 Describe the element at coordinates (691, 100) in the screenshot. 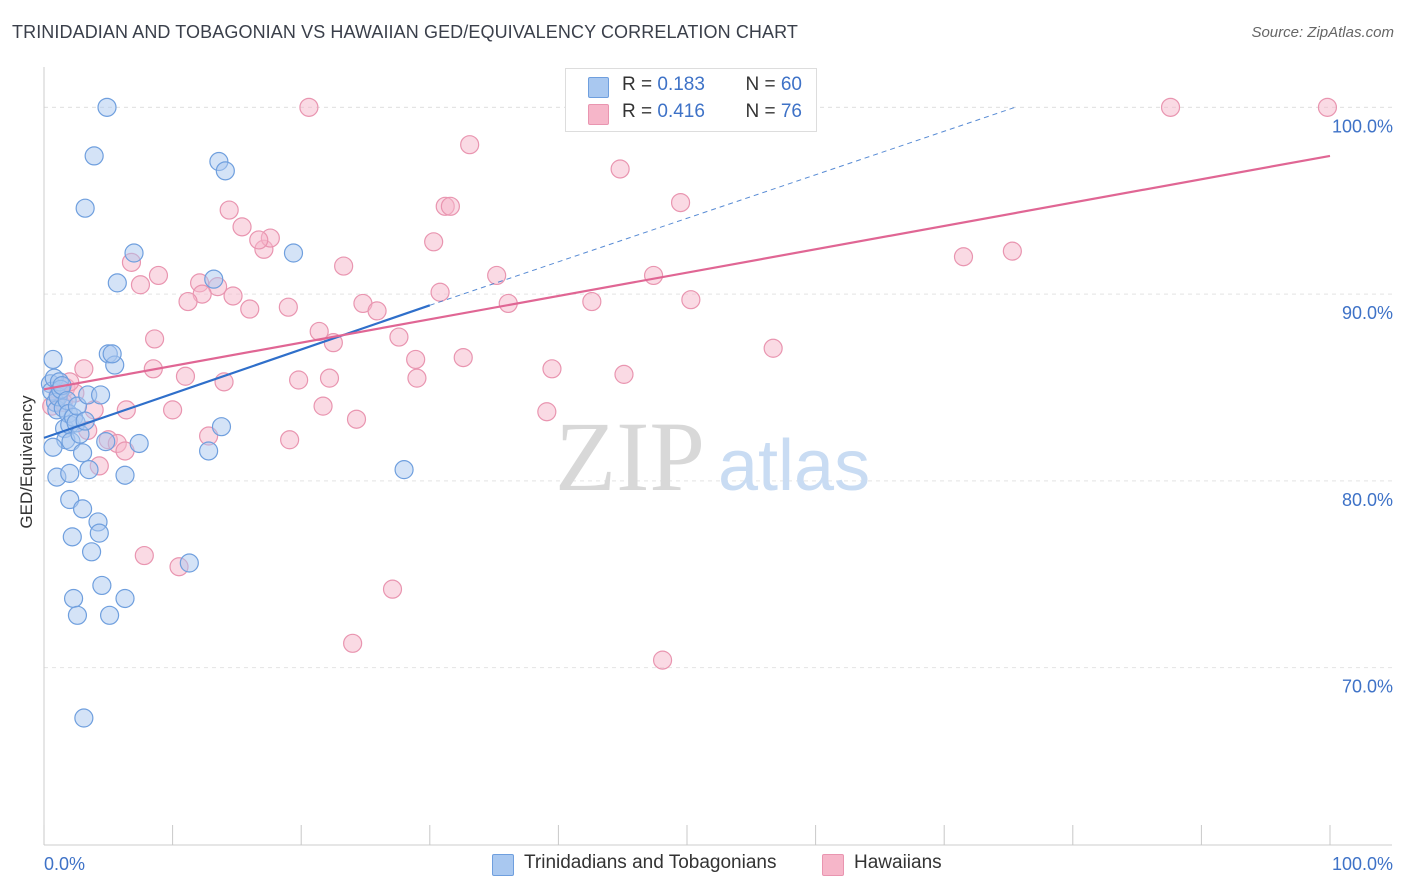

I see `stats-legend: R = 0.183 N = 60 R = 0.416 N = 76` at that location.